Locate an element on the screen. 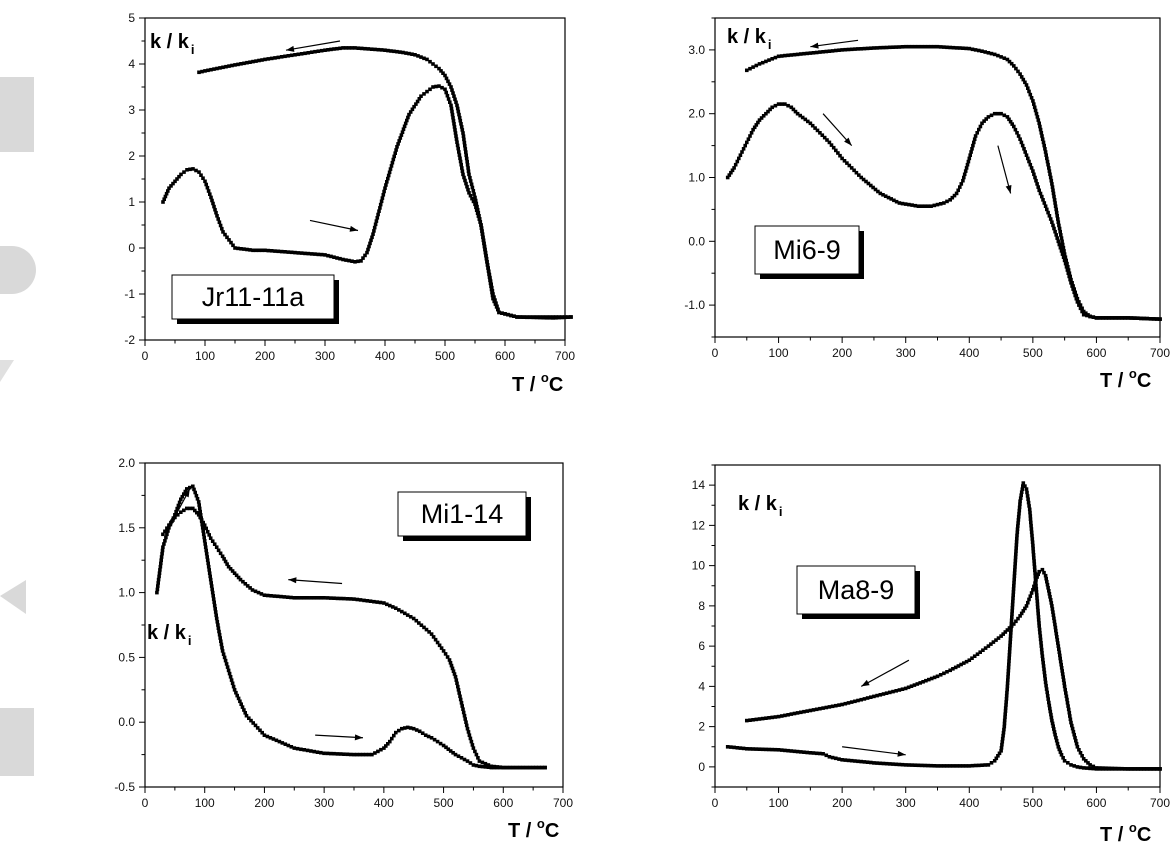 The width and height of the screenshot is (1176, 859). arrow-shaft is located at coordinates (334, 225).